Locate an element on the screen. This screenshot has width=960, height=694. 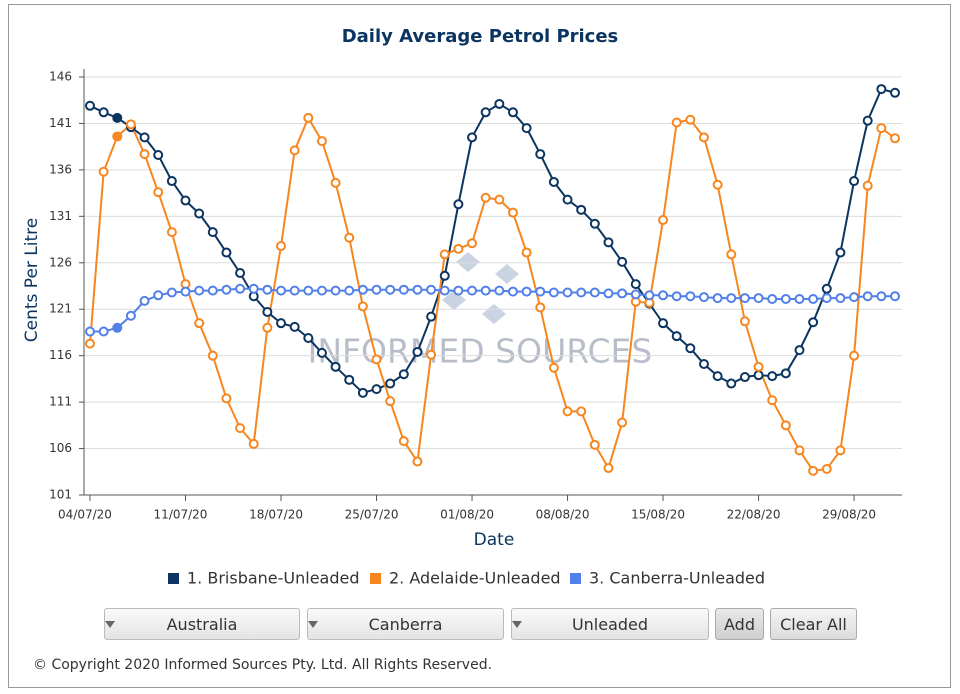
y-tick-label: 106 is located at coordinates (60, 448).